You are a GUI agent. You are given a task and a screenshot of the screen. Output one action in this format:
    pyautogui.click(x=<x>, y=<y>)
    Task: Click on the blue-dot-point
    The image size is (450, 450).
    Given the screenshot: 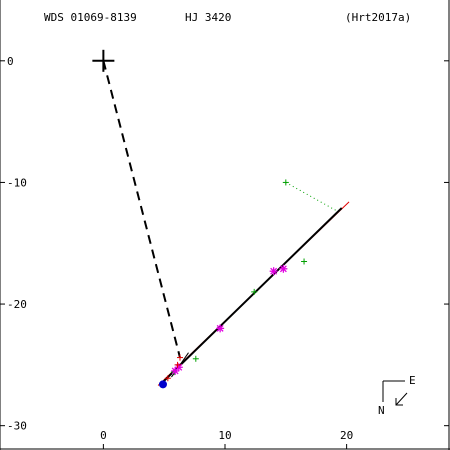 What is the action you would take?
    pyautogui.click(x=162, y=384)
    